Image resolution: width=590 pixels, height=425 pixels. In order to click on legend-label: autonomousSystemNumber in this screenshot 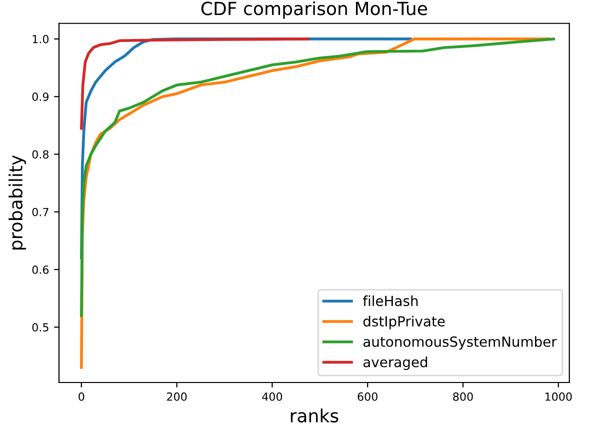, I will do `click(460, 343)`.